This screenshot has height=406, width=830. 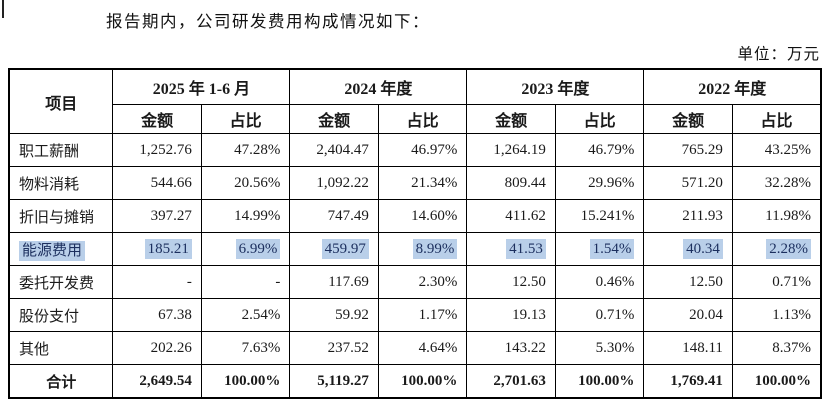 What do you see at coordinates (688, 381) in the screenshot?
I see `value-cell: 1,769.41` at bounding box center [688, 381].